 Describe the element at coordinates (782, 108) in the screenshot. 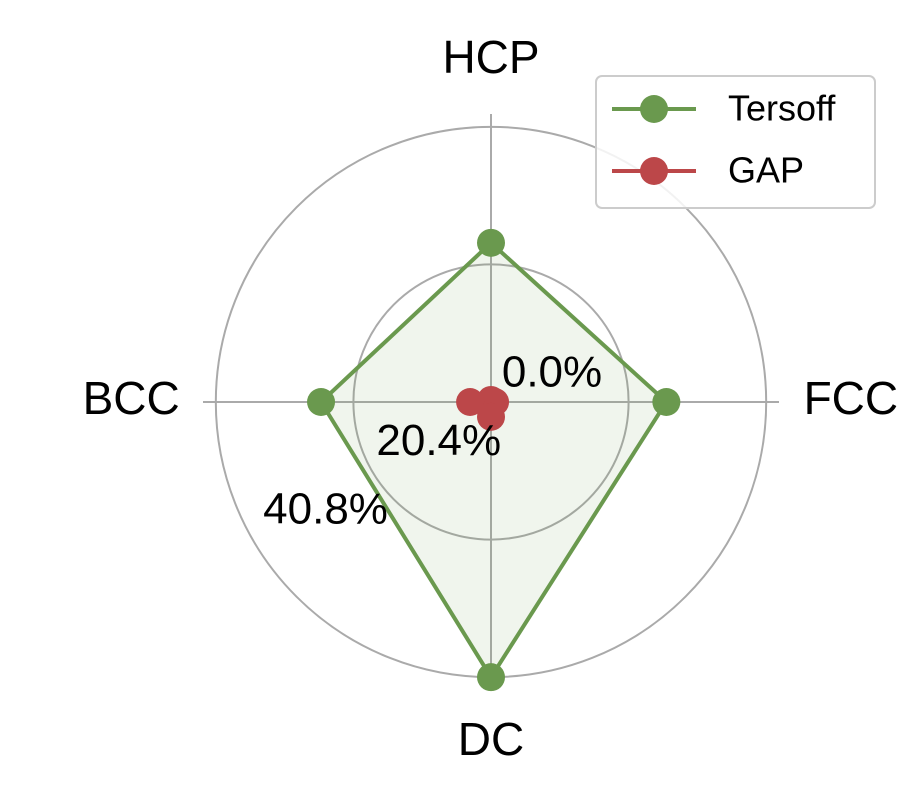

I see `legend-label: Tersoff` at that location.